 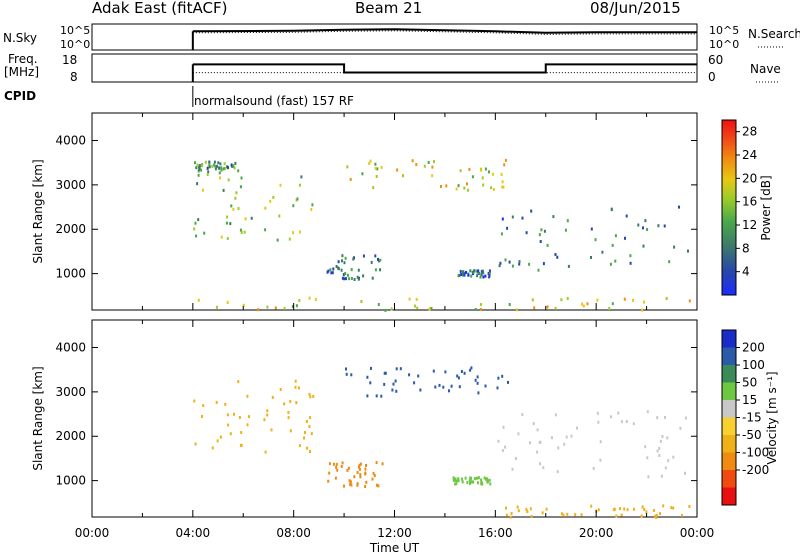 What do you see at coordinates (70, 392) in the screenshot?
I see `velocity-ytick-label: 3000` at bounding box center [70, 392].